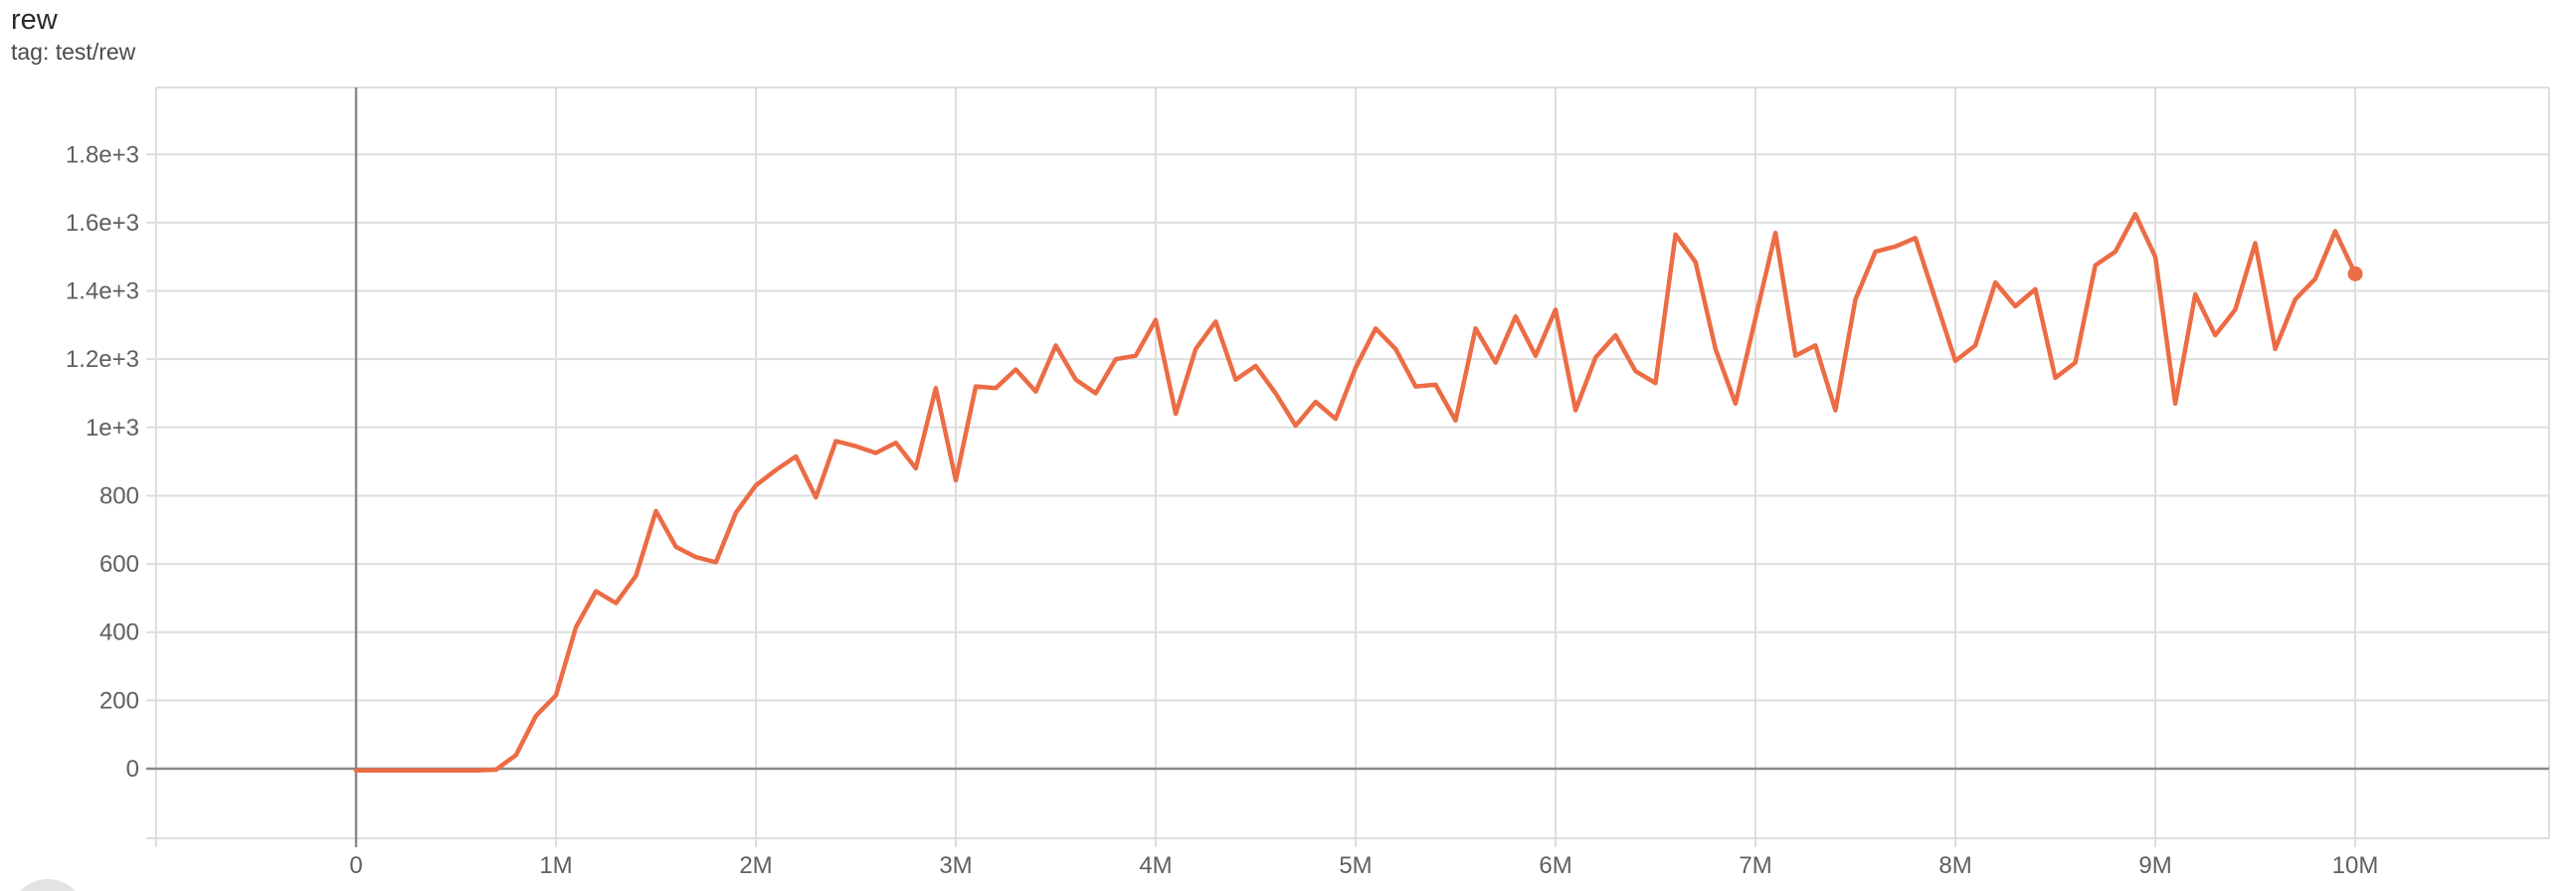 This screenshot has height=891, width=2576. What do you see at coordinates (1355, 866) in the screenshot?
I see `x-tick-label: 5M` at bounding box center [1355, 866].